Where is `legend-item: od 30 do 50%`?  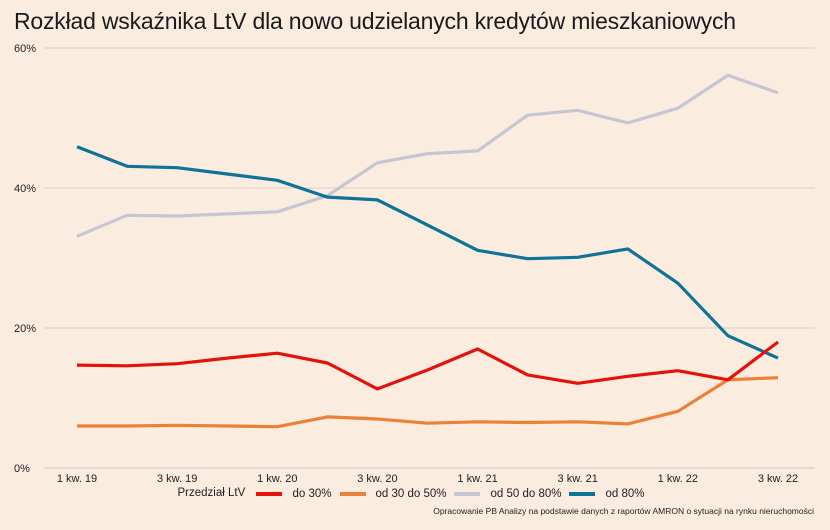
legend-item: od 30 do 50% is located at coordinates (393, 494).